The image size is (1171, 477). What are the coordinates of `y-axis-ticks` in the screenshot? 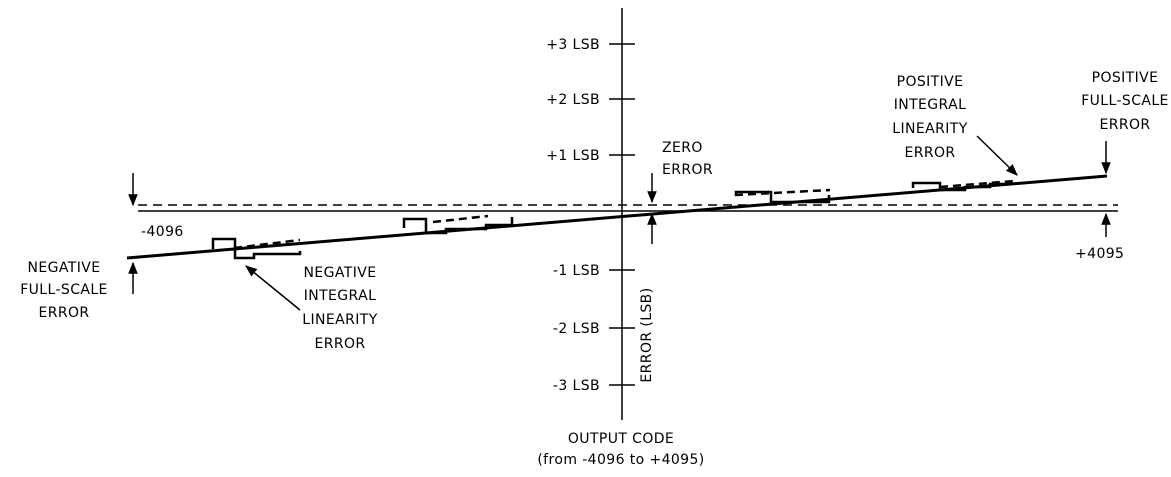 It's located at (622, 214).